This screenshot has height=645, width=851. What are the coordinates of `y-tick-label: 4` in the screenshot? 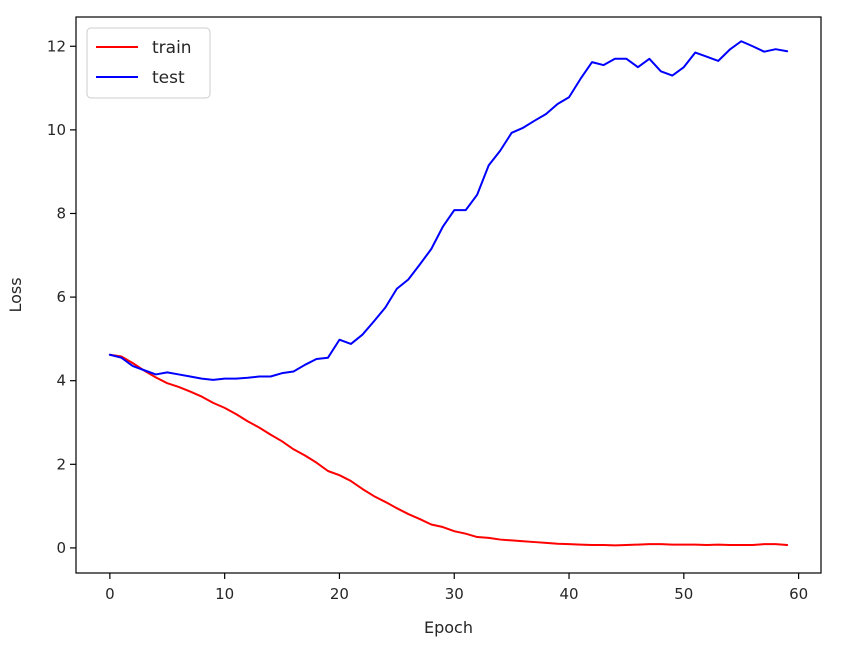 It's located at (61, 381).